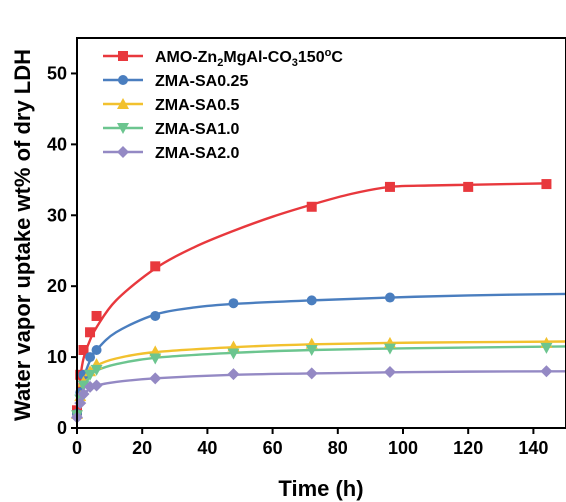 This screenshot has width=566, height=502. What do you see at coordinates (57, 144) in the screenshot?
I see `y-tick-label: 40` at bounding box center [57, 144].